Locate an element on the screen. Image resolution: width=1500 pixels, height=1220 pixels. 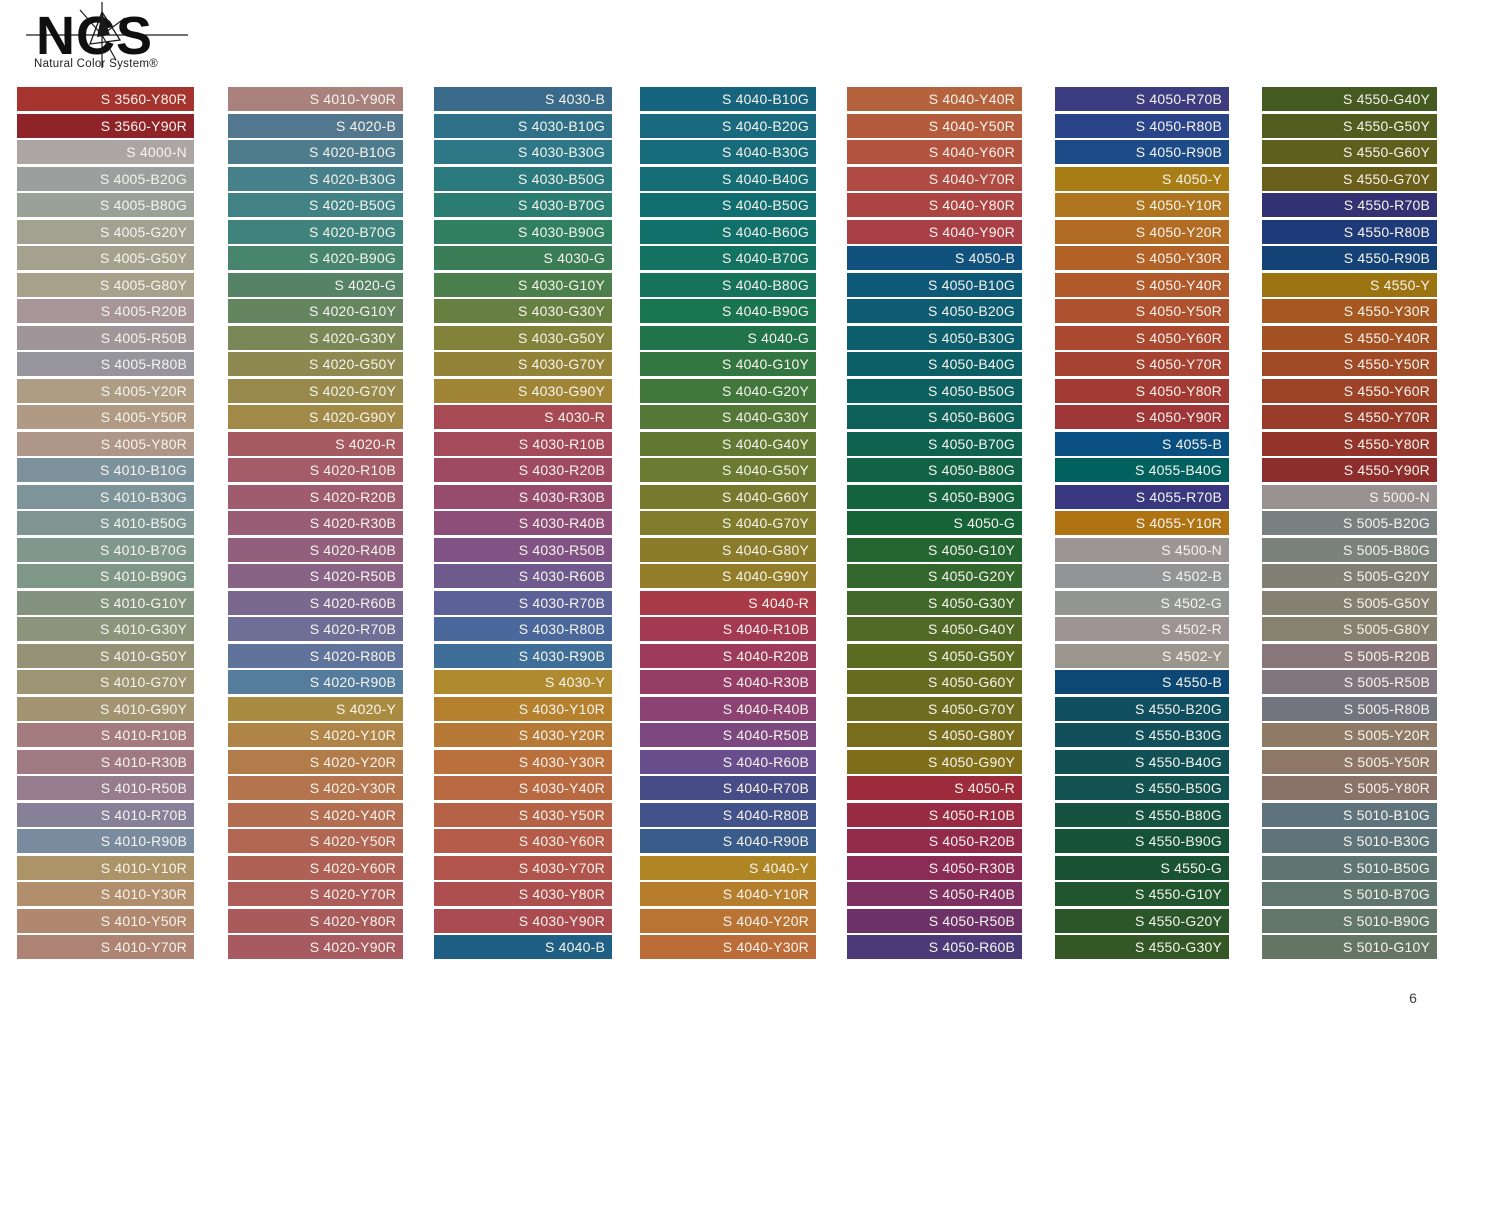
color-swatch: S 3560-Y80R is located at coordinates (105, 99).